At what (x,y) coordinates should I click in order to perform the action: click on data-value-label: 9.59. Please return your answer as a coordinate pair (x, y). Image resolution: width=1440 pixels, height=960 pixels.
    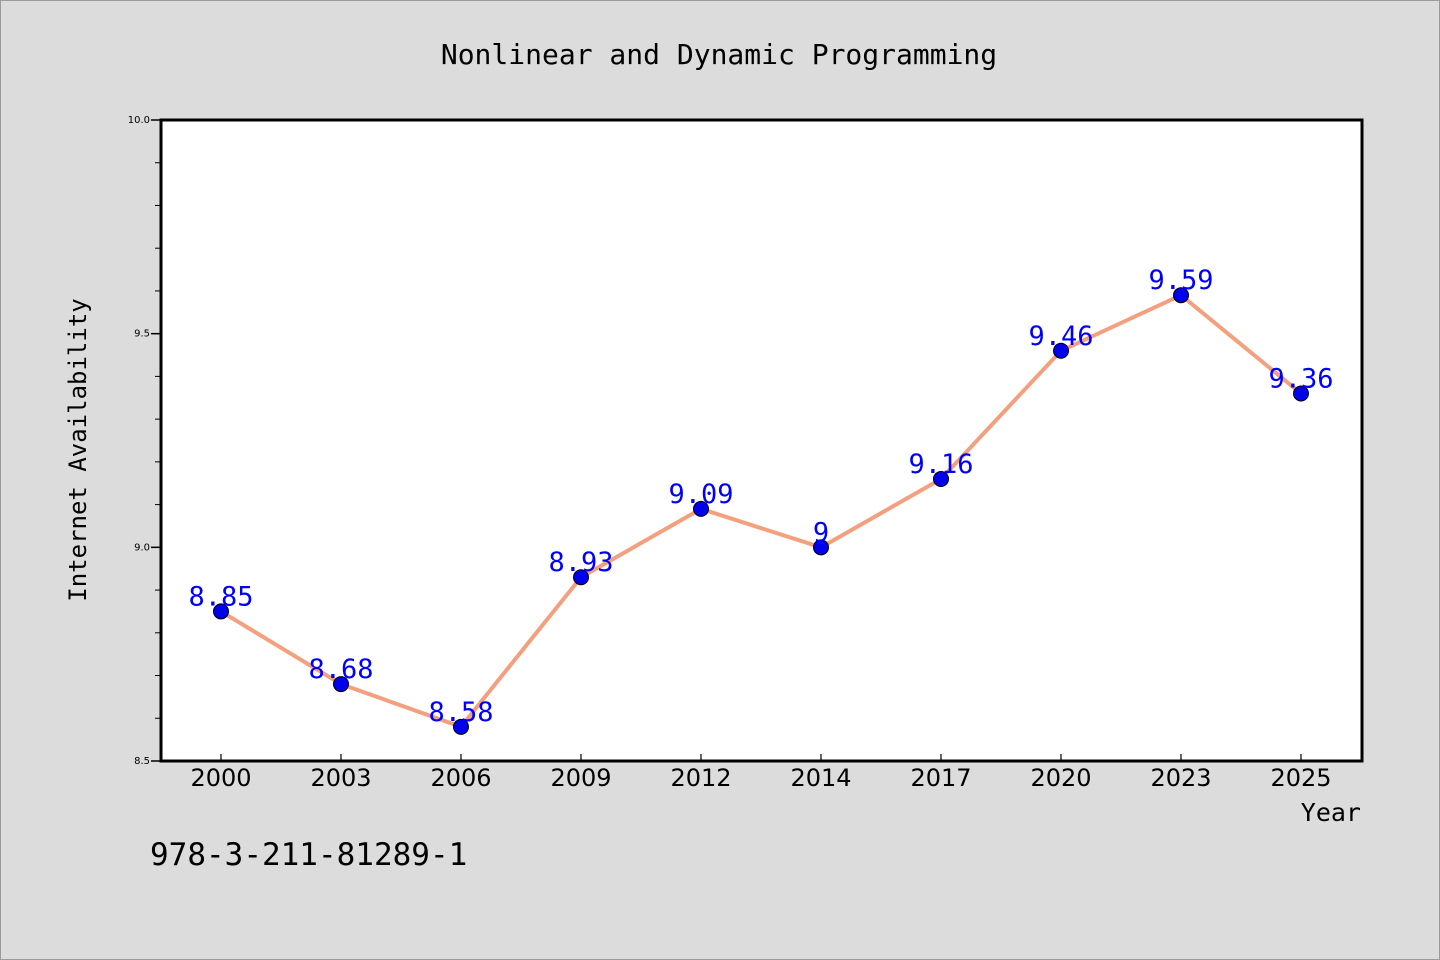
    Looking at the image, I should click on (1180, 280).